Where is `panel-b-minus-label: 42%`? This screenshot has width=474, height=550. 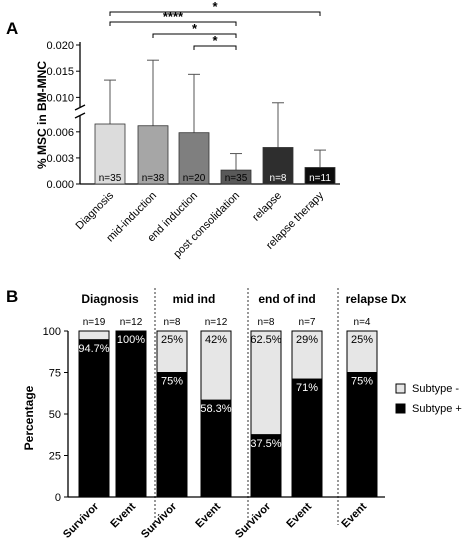
panel-b-minus-label: 42% is located at coordinates (216, 340).